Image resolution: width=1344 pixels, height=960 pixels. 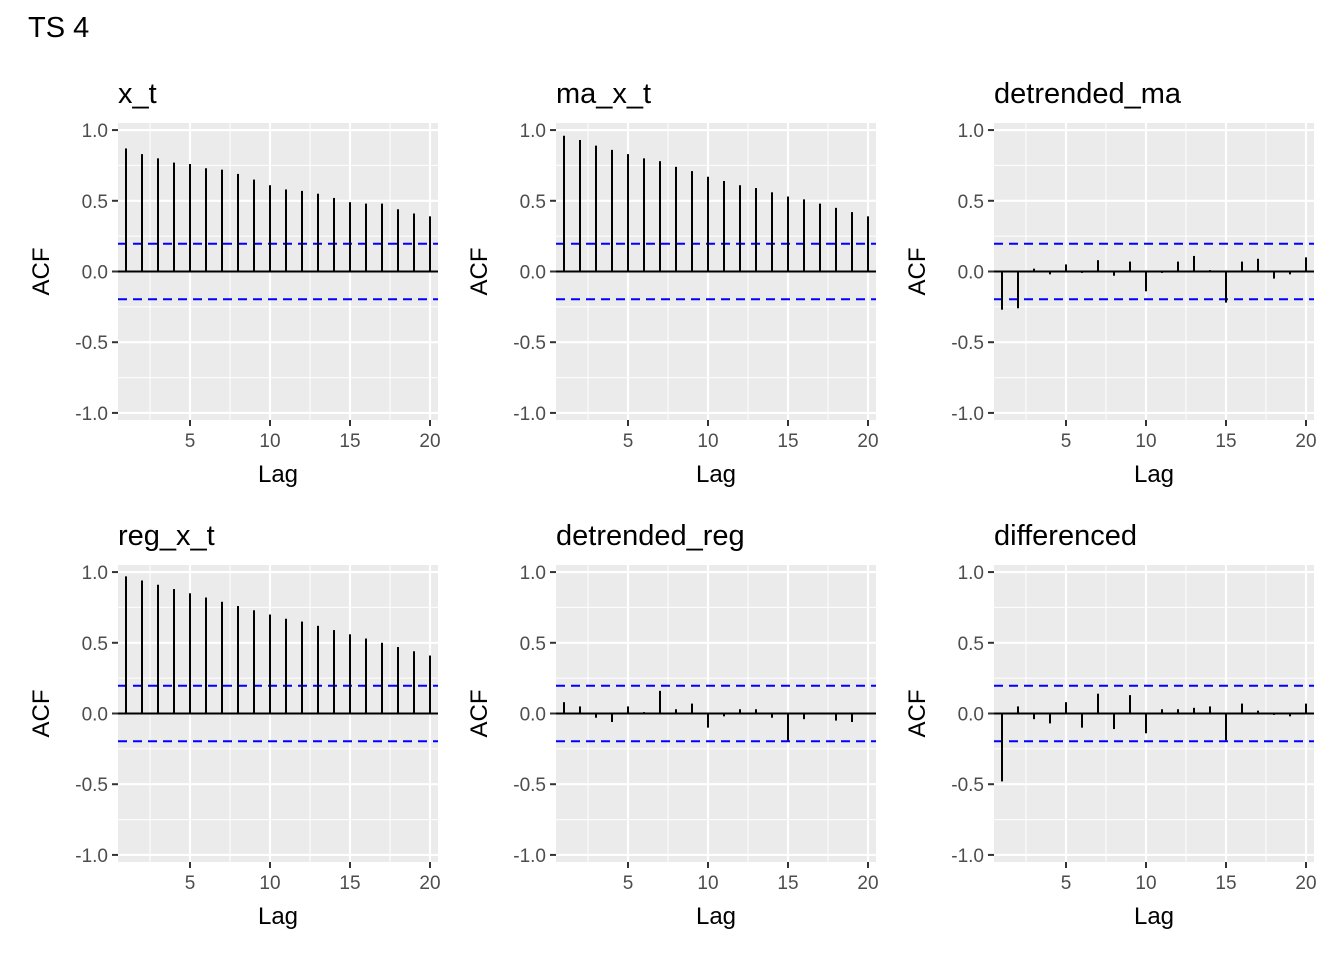 I want to click on acf-panel-ma-x-t: 1.0 0.5 0.0 -0.5 -1.0 5 10 15 20 ma_x_t Lag ACF, so click(x=672, y=283).